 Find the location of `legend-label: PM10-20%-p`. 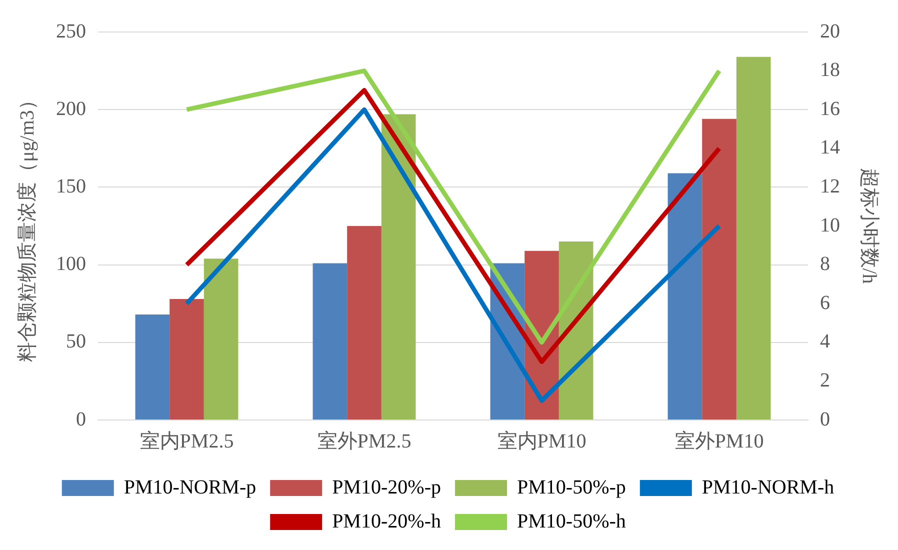

legend-label: PM10-20%-p is located at coordinates (387, 487).